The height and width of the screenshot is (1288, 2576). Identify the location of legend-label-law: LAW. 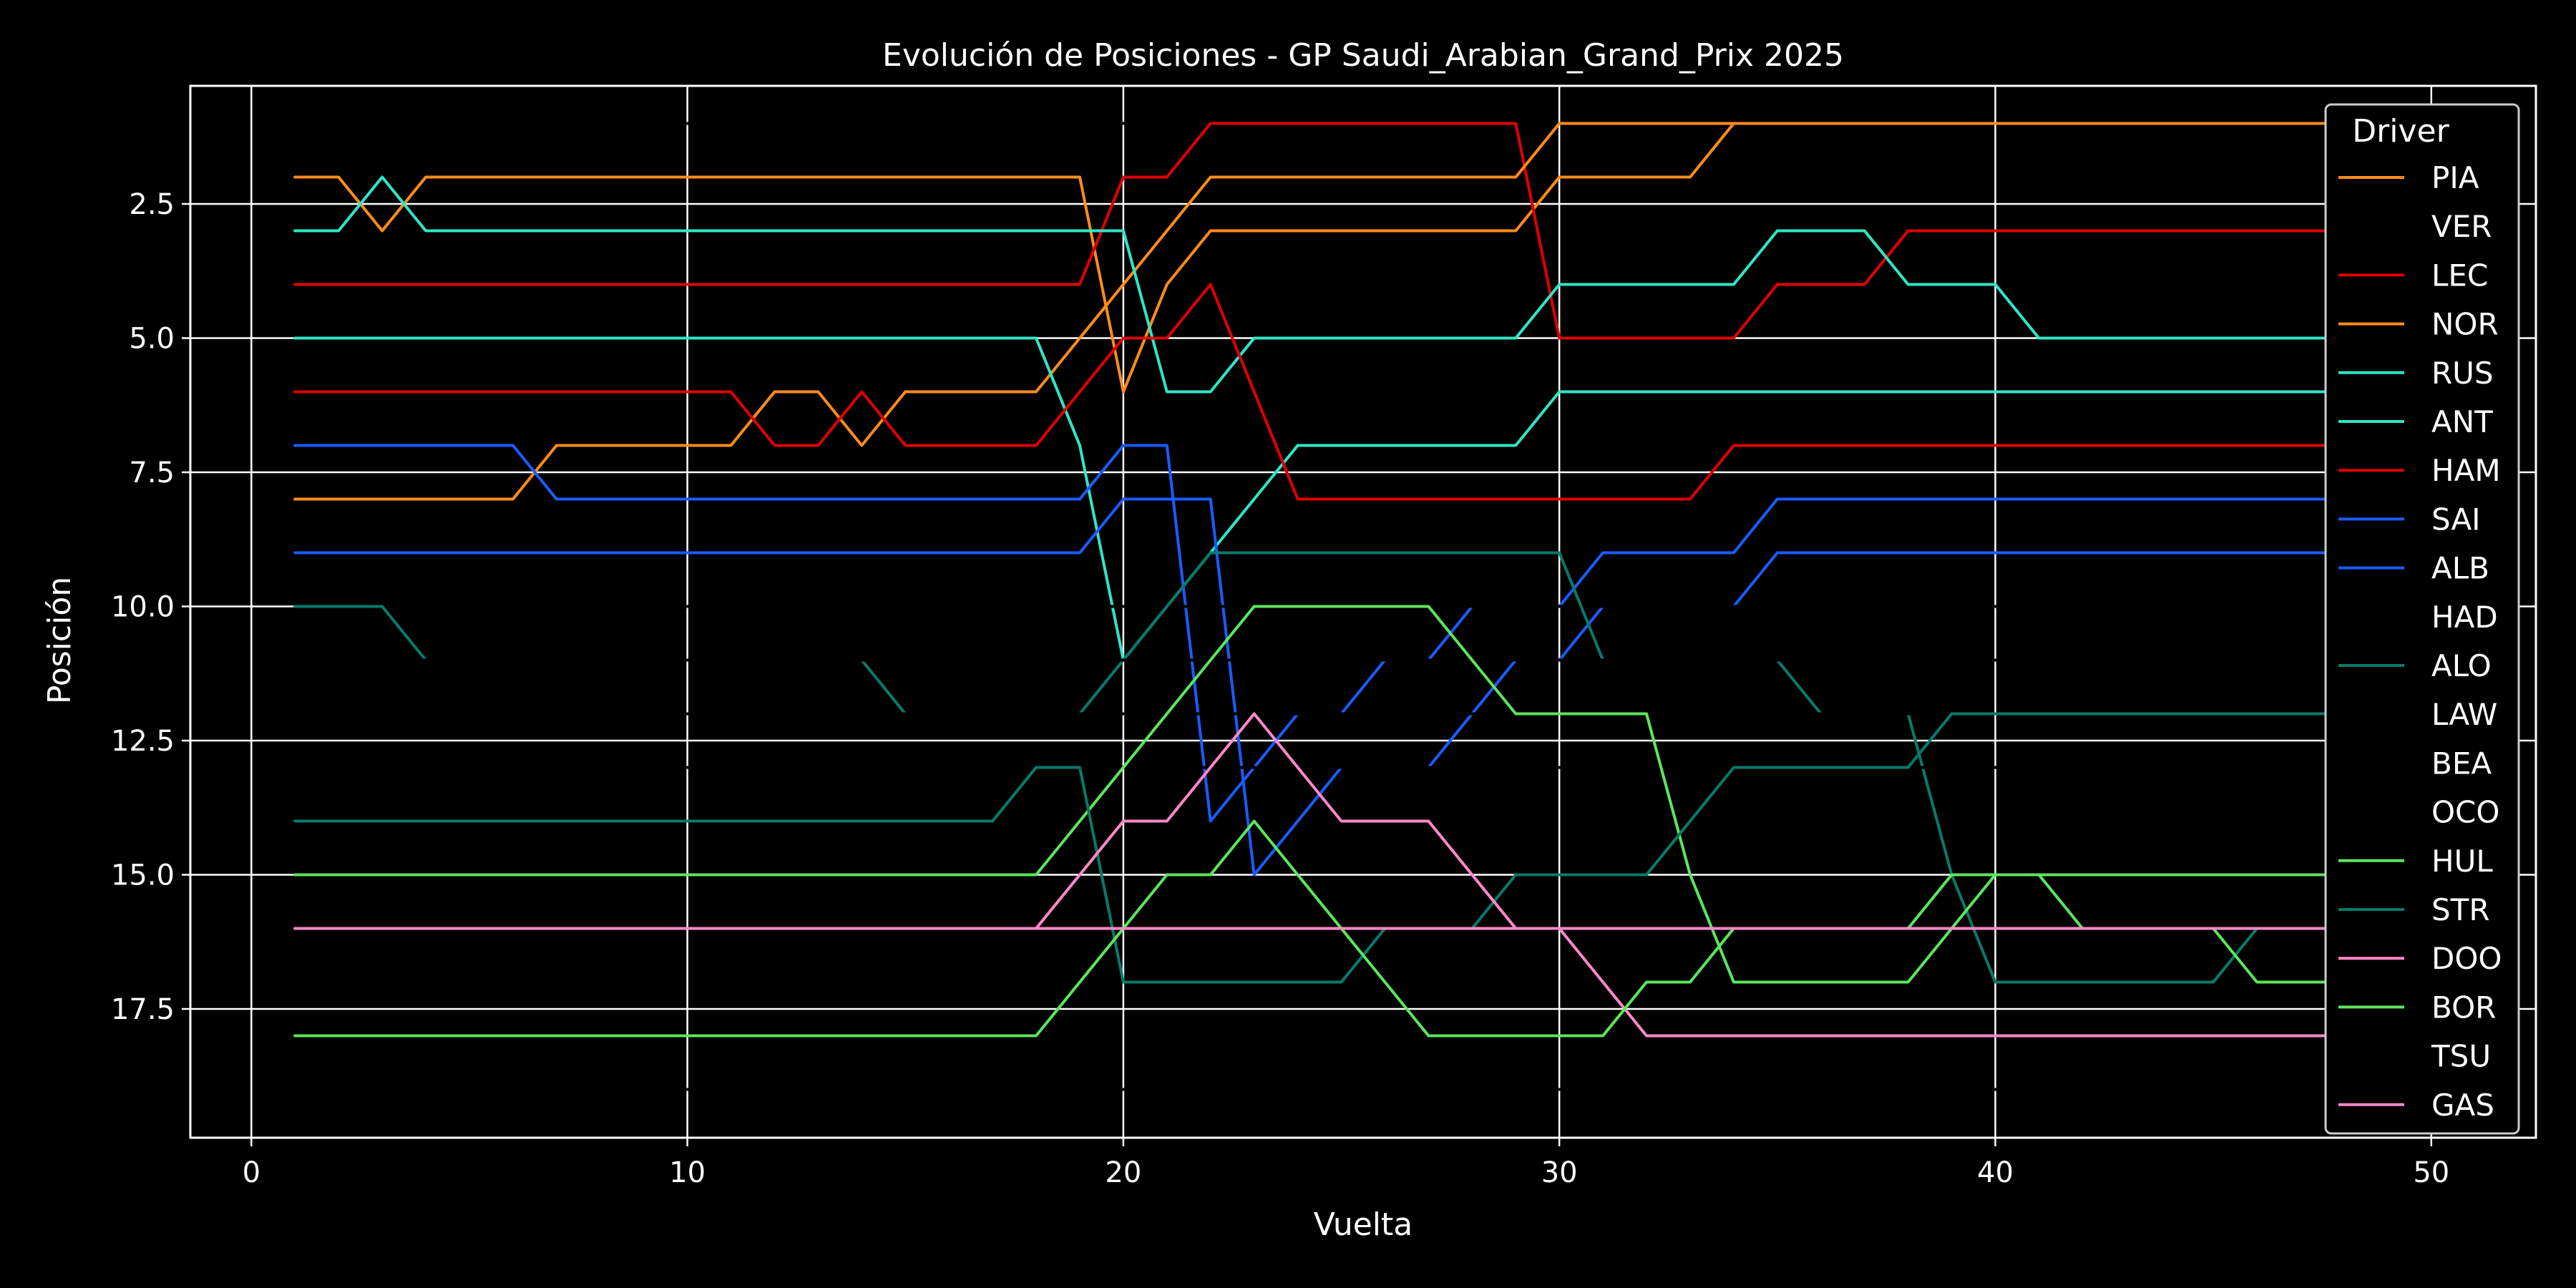
(2464, 714).